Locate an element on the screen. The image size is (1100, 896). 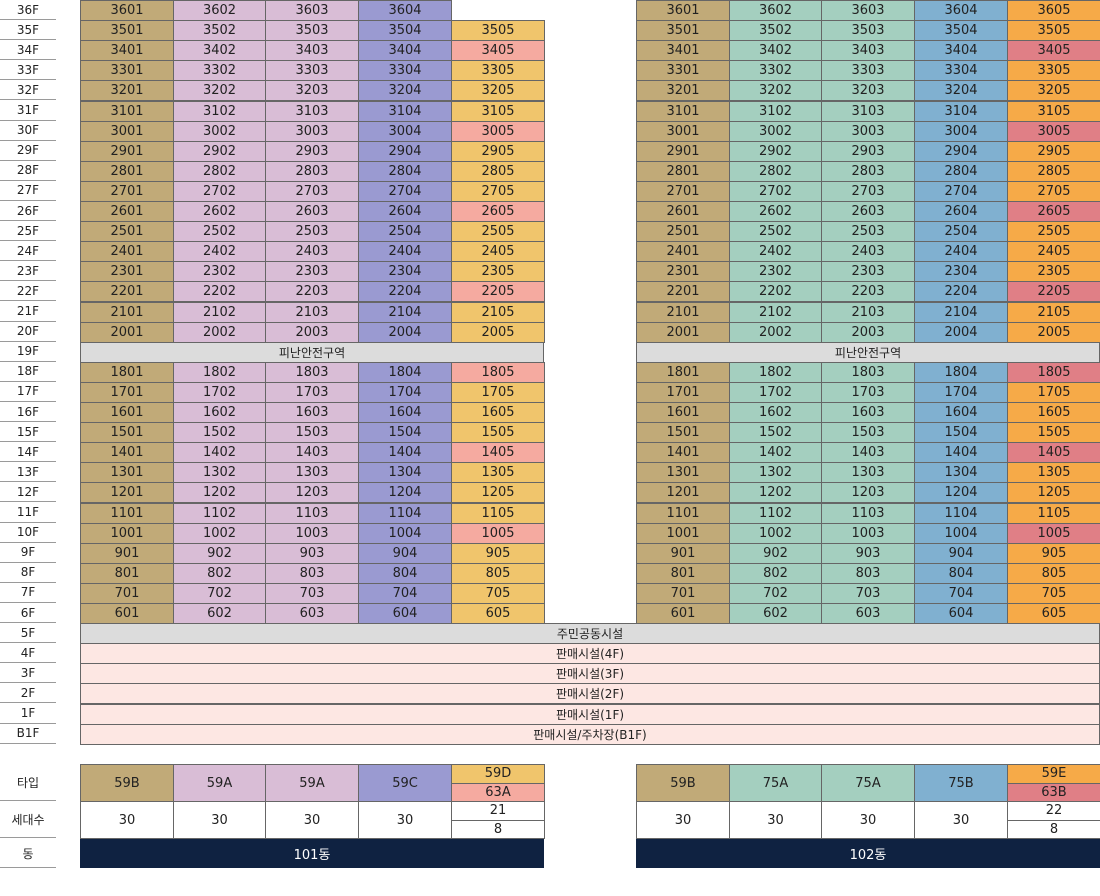
unit-cell: 702 is located at coordinates (775, 593).